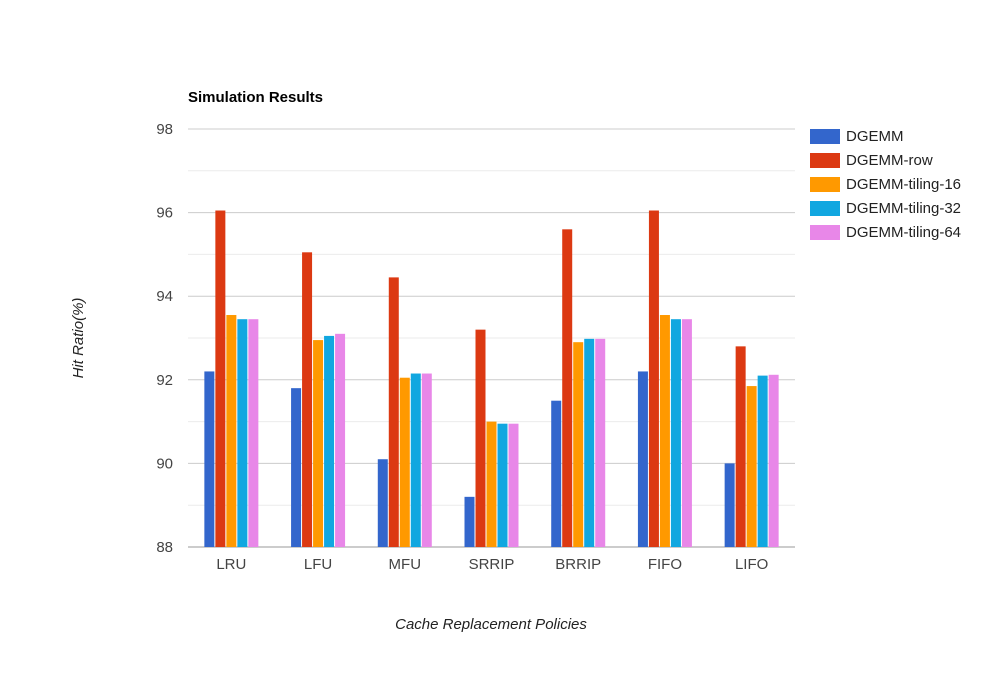  Describe the element at coordinates (480, 438) in the screenshot. I see `bar-dgemm-row-srrip` at that location.